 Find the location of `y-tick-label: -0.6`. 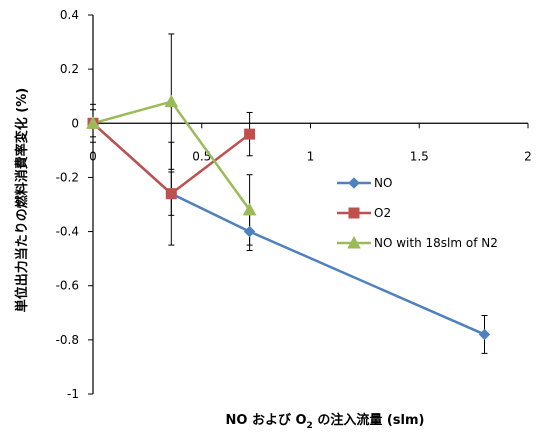

y-tick-label: -0.6 is located at coordinates (67, 286).